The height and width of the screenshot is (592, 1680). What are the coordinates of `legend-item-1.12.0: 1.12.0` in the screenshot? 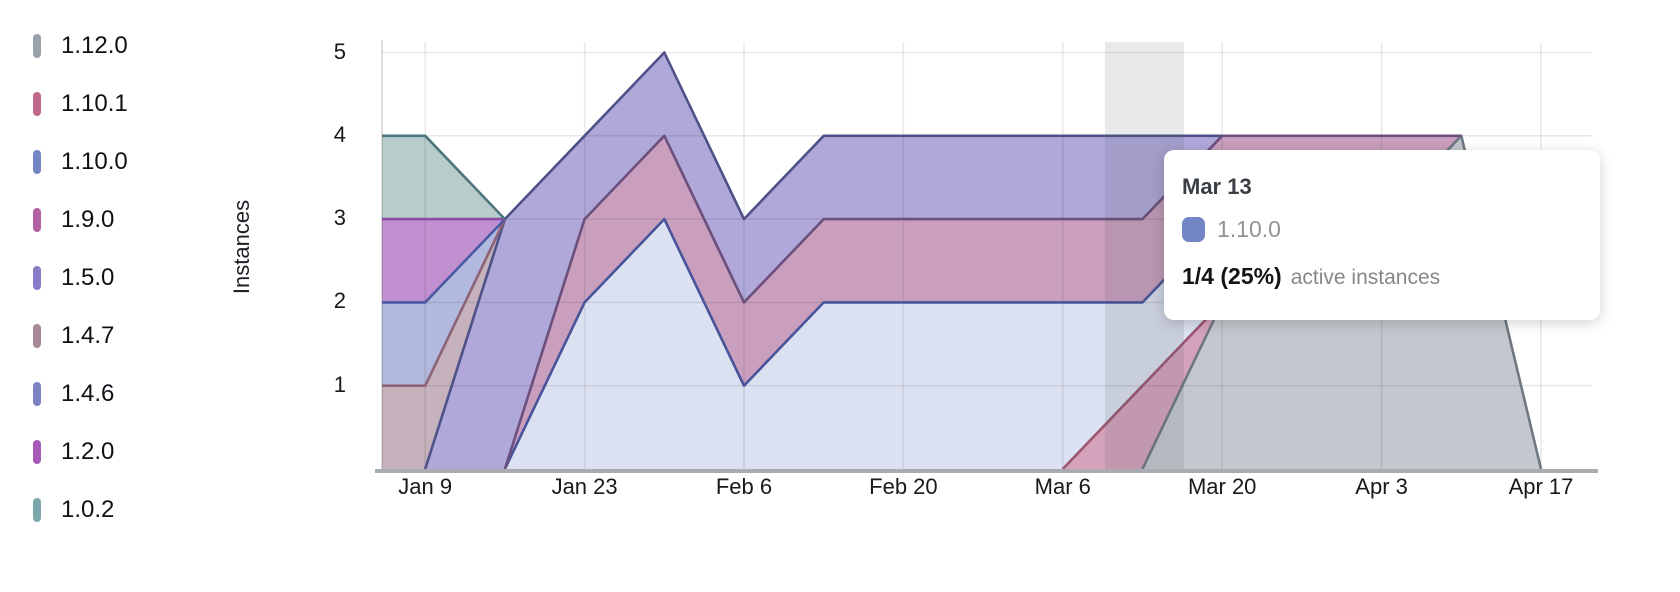 It's located at (80, 46).